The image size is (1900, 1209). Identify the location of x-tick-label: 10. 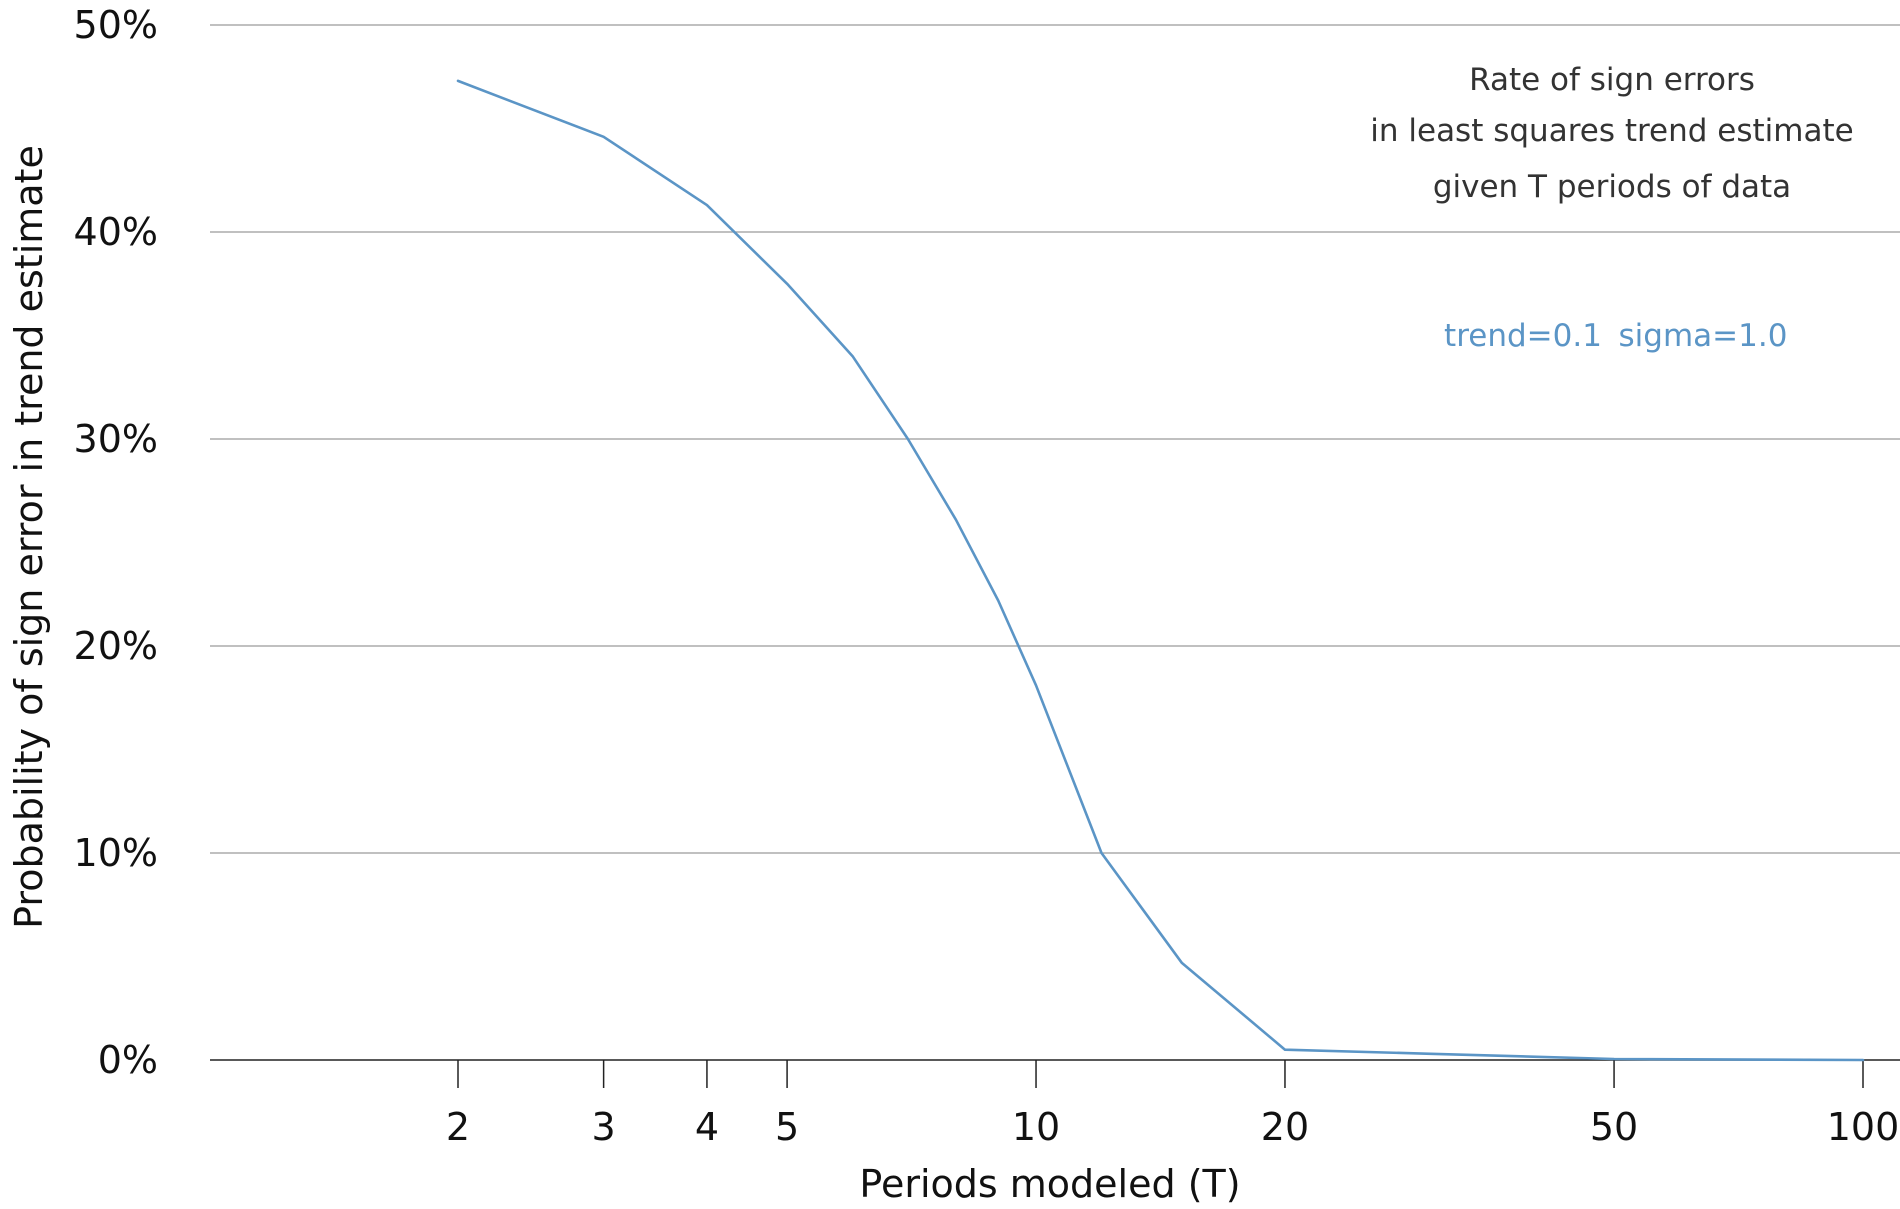
(1036, 1127).